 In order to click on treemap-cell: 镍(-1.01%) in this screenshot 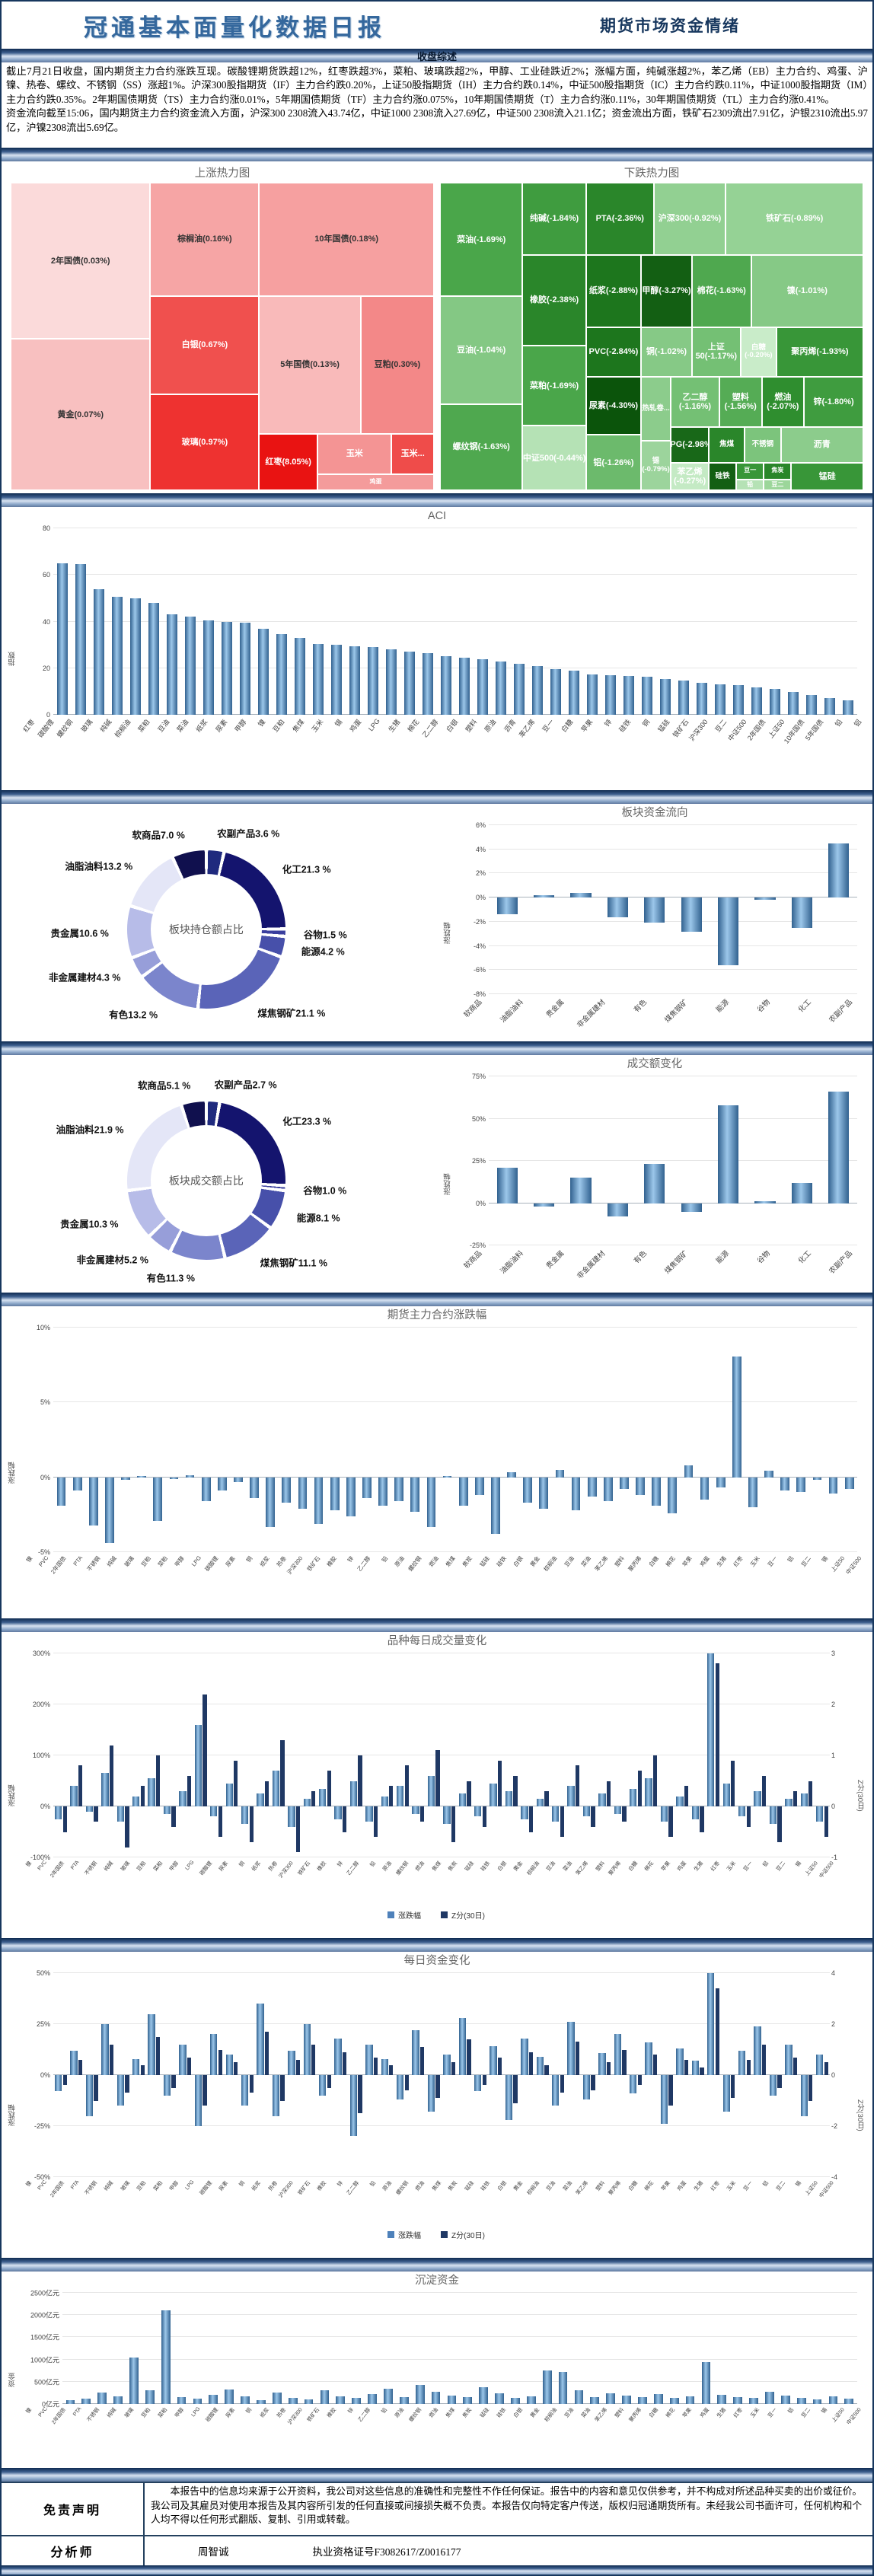, I will do `click(807, 290)`.